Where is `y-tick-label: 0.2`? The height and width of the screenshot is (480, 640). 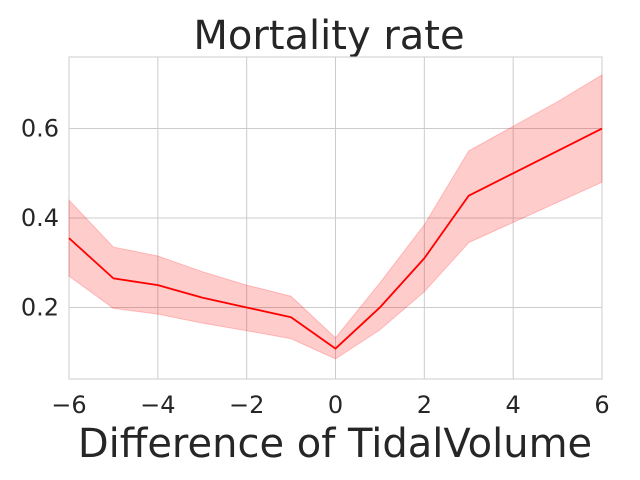
y-tick-label: 0.2 is located at coordinates (40, 307).